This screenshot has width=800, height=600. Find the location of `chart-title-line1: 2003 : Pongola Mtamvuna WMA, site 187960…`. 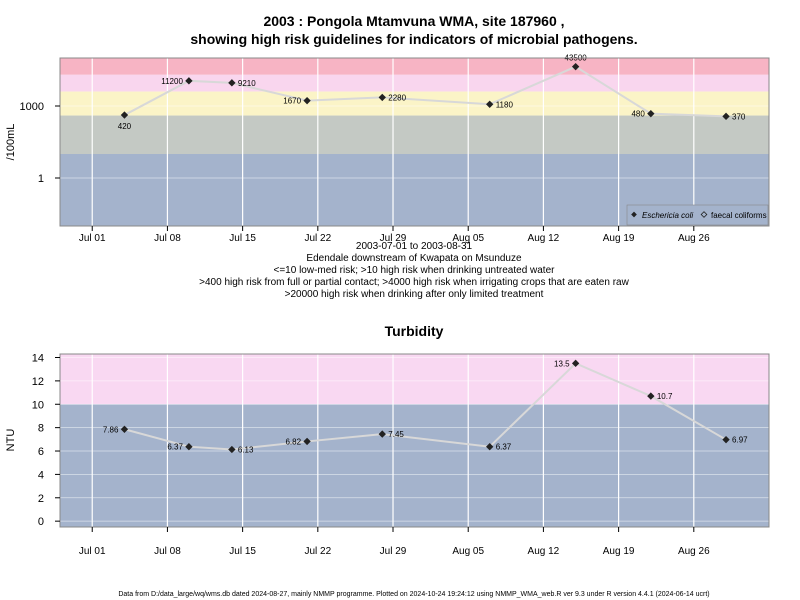

chart-title-line1: 2003 : Pongola Mtamvuna WMA, site 187960… is located at coordinates (413, 21).